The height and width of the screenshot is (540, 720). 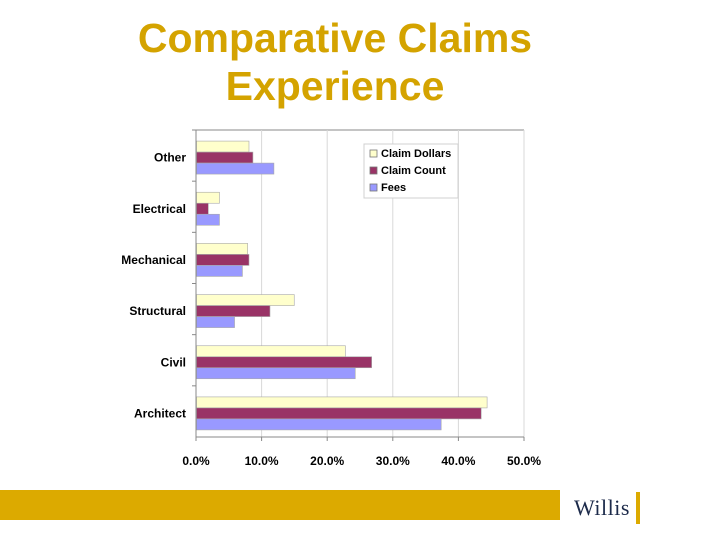 I want to click on title-line-2: Experience, so click(x=335, y=86).